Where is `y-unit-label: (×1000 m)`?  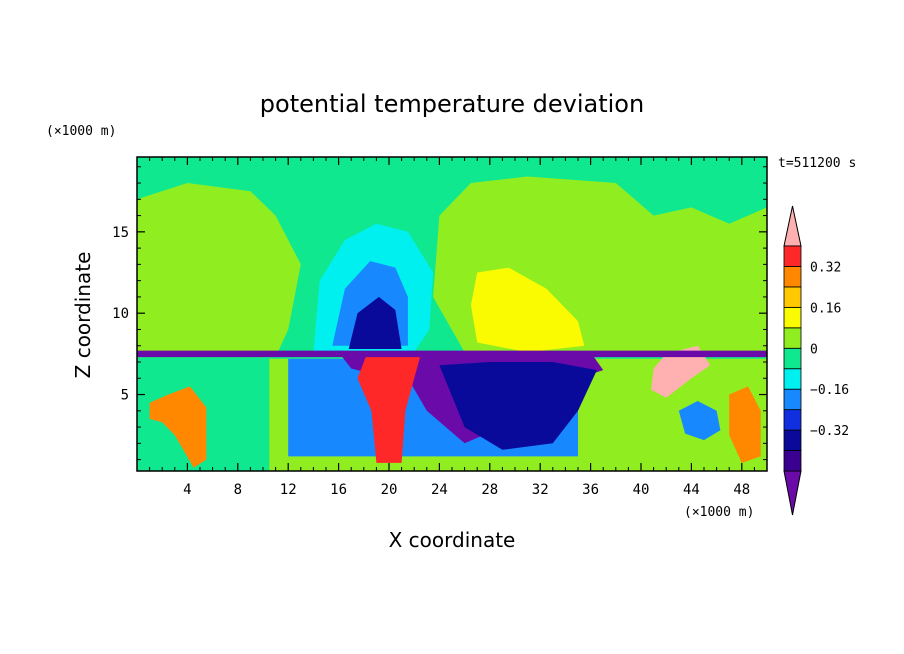 y-unit-label: (×1000 m) is located at coordinates (81, 131).